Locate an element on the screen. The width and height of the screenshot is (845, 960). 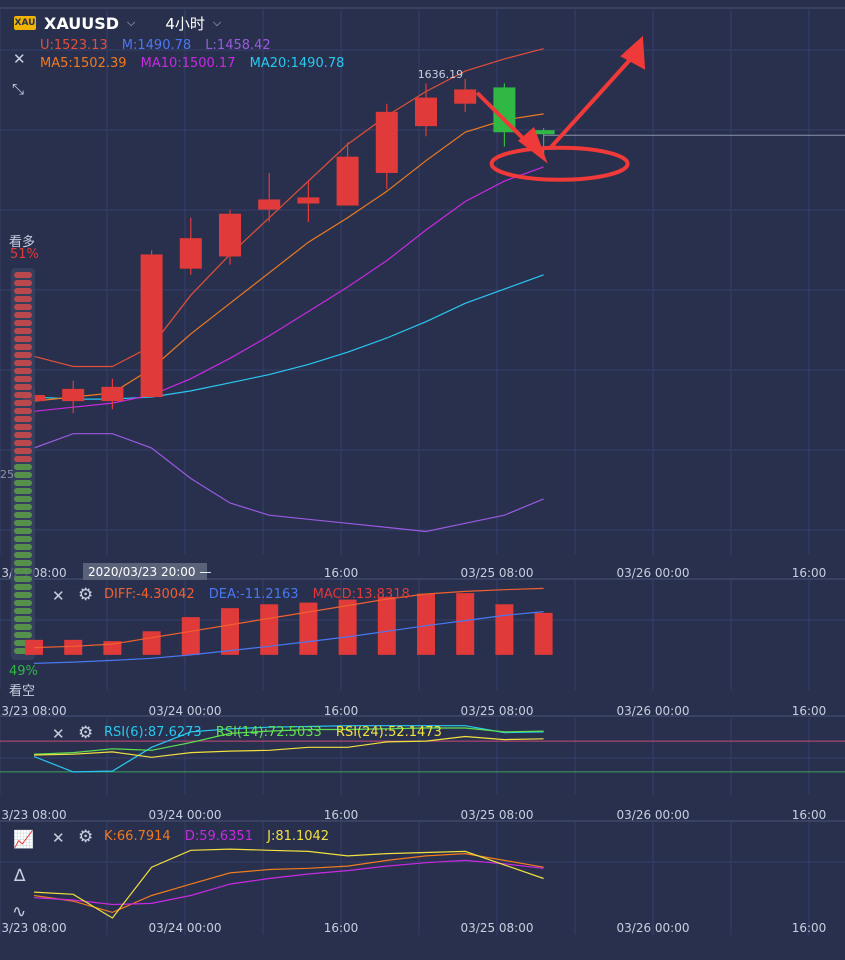
kdj-legend: K:66.7914 D:59.6351 J:81.1042 is located at coordinates (221, 836).